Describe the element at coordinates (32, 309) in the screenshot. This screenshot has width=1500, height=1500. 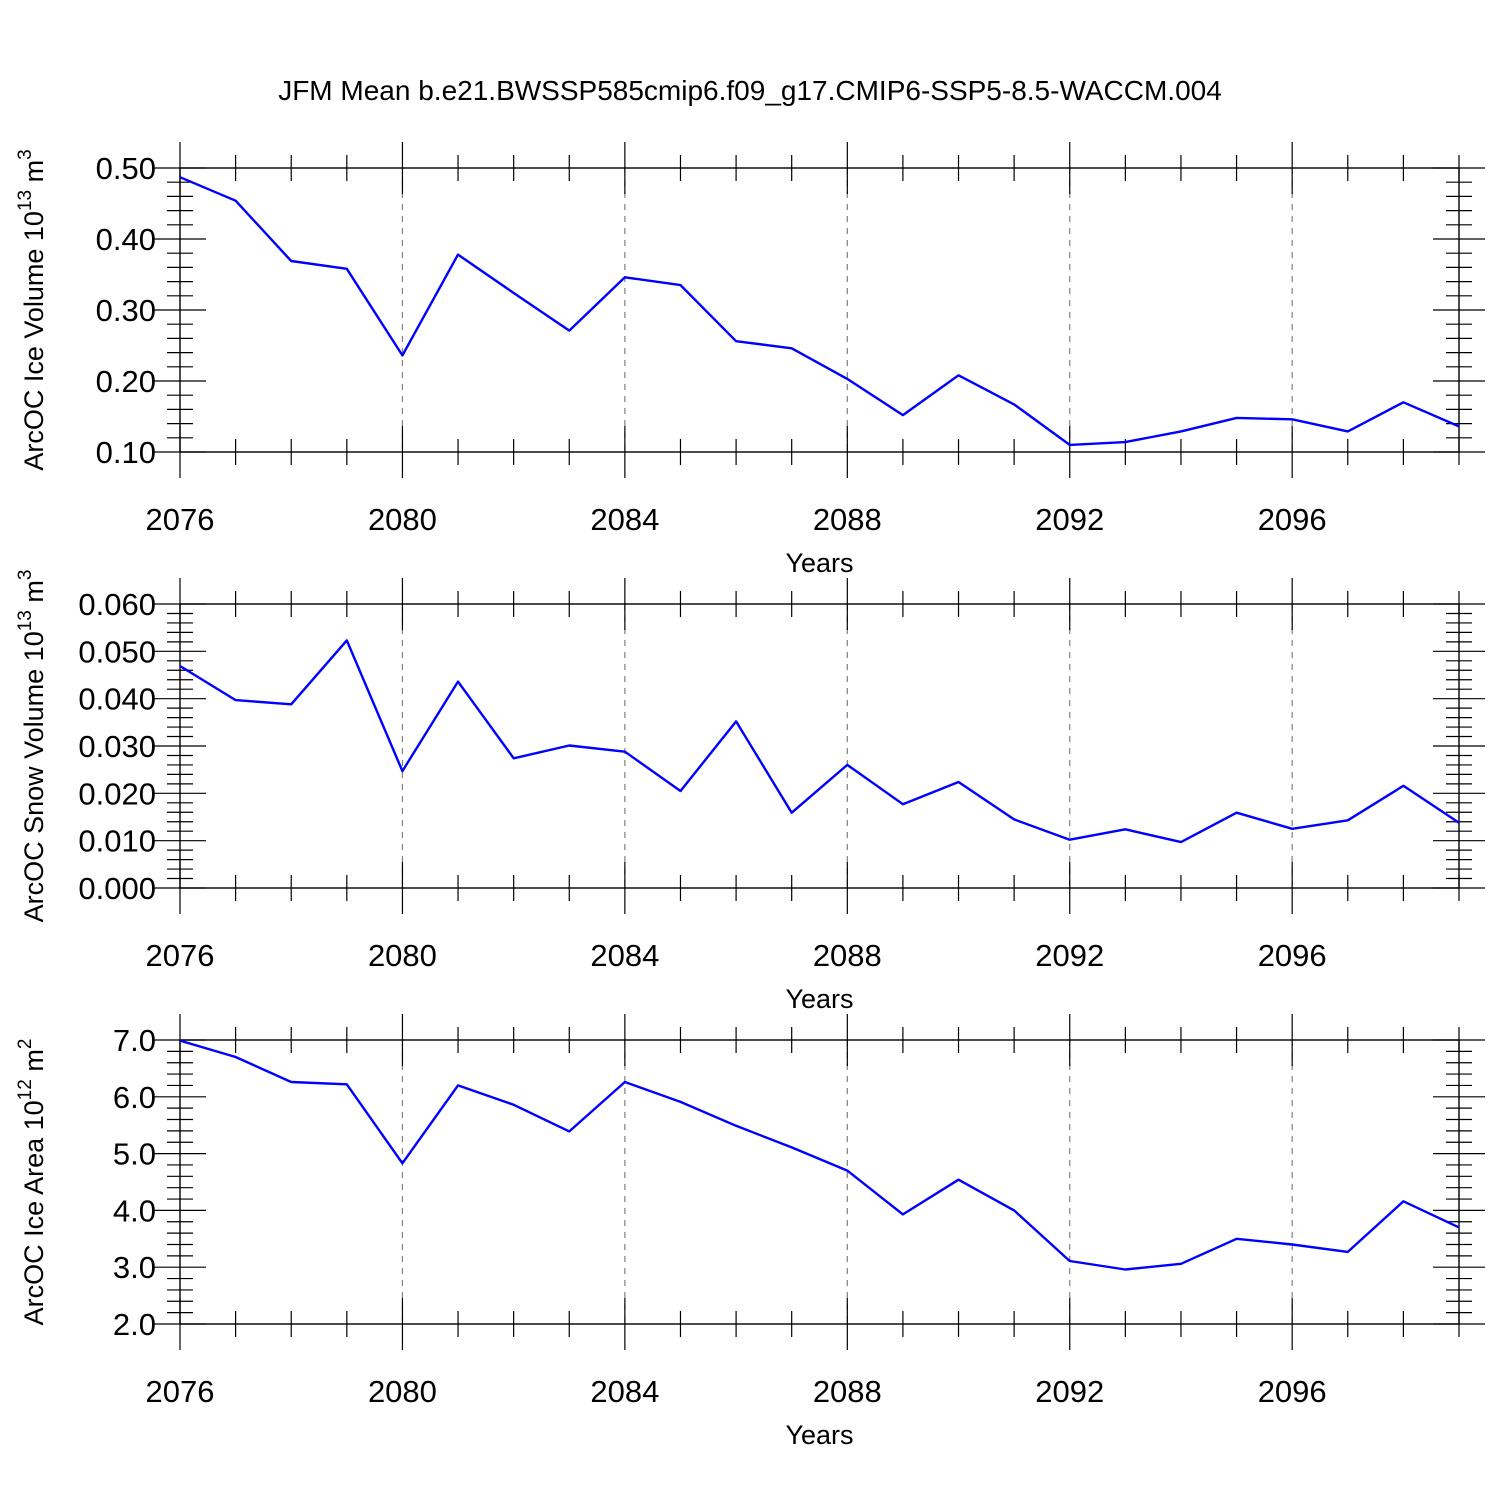
I see `y-axis-title: ArcOC Ice Volume 1013 m3` at that location.